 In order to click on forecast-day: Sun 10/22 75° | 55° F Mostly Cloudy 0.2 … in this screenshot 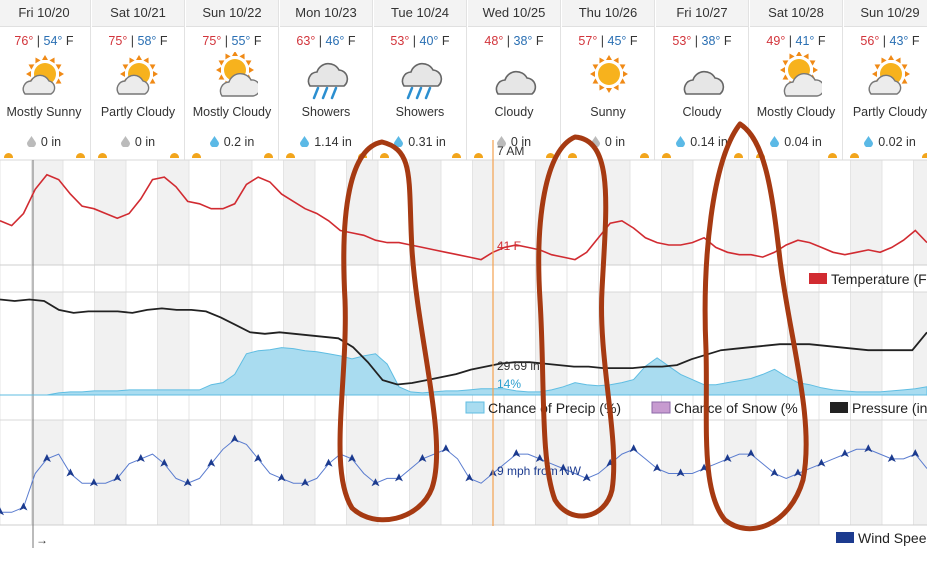, I will do `click(232, 80)`.